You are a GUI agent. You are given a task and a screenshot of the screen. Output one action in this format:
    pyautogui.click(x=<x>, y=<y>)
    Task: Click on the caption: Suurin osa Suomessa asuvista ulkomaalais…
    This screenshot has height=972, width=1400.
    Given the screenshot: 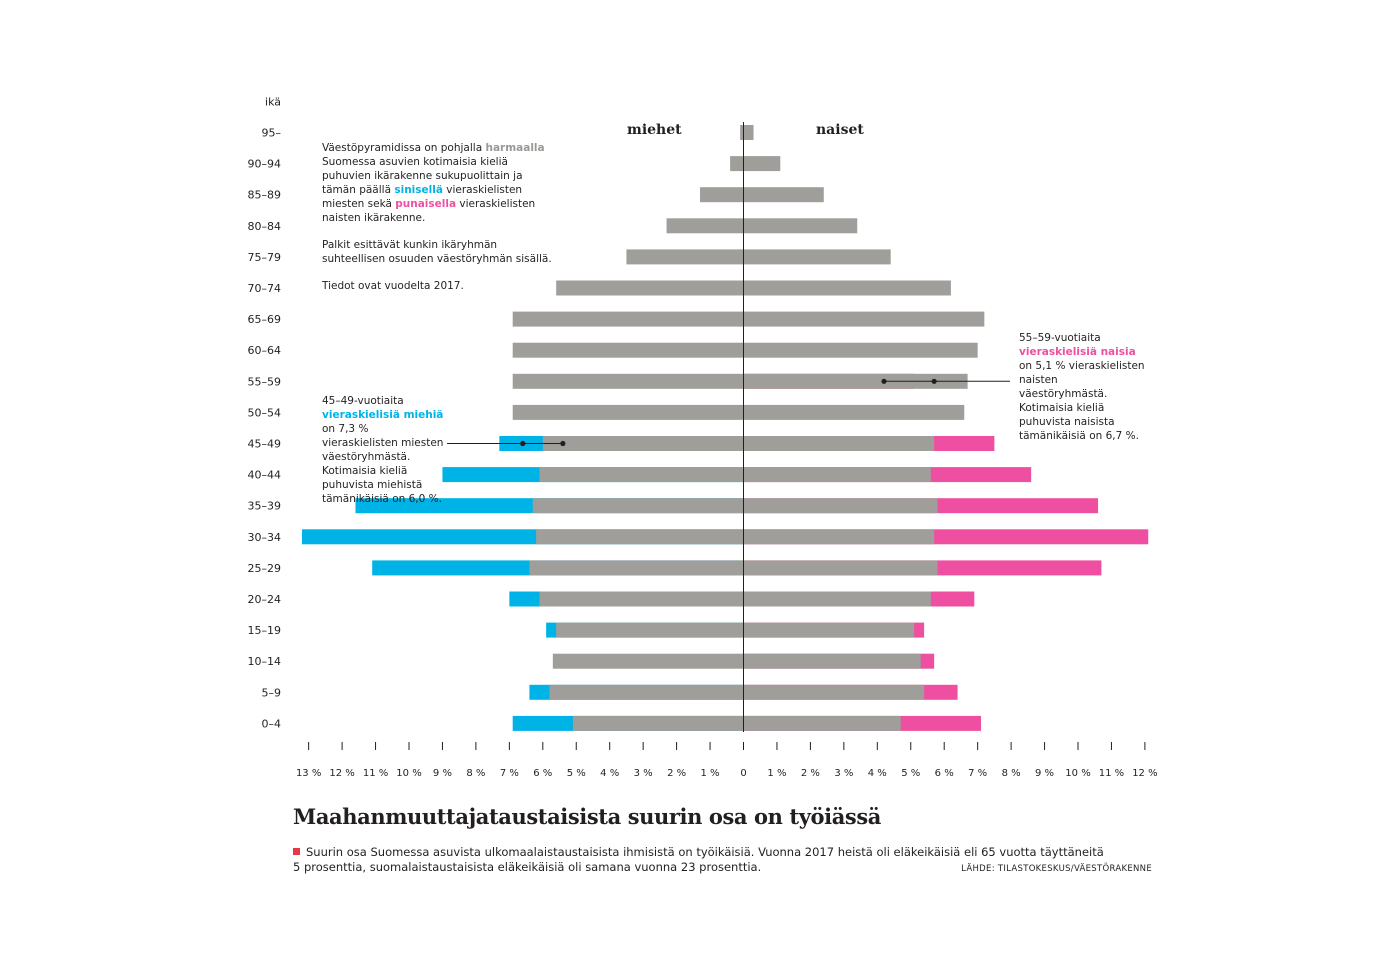 What is the action you would take?
    pyautogui.click(x=698, y=859)
    